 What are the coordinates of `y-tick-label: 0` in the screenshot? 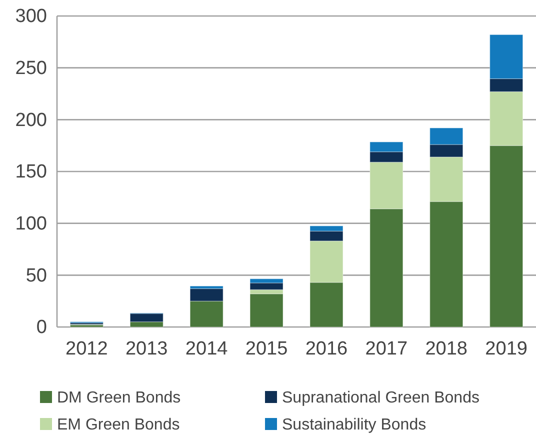 It's located at (41, 327).